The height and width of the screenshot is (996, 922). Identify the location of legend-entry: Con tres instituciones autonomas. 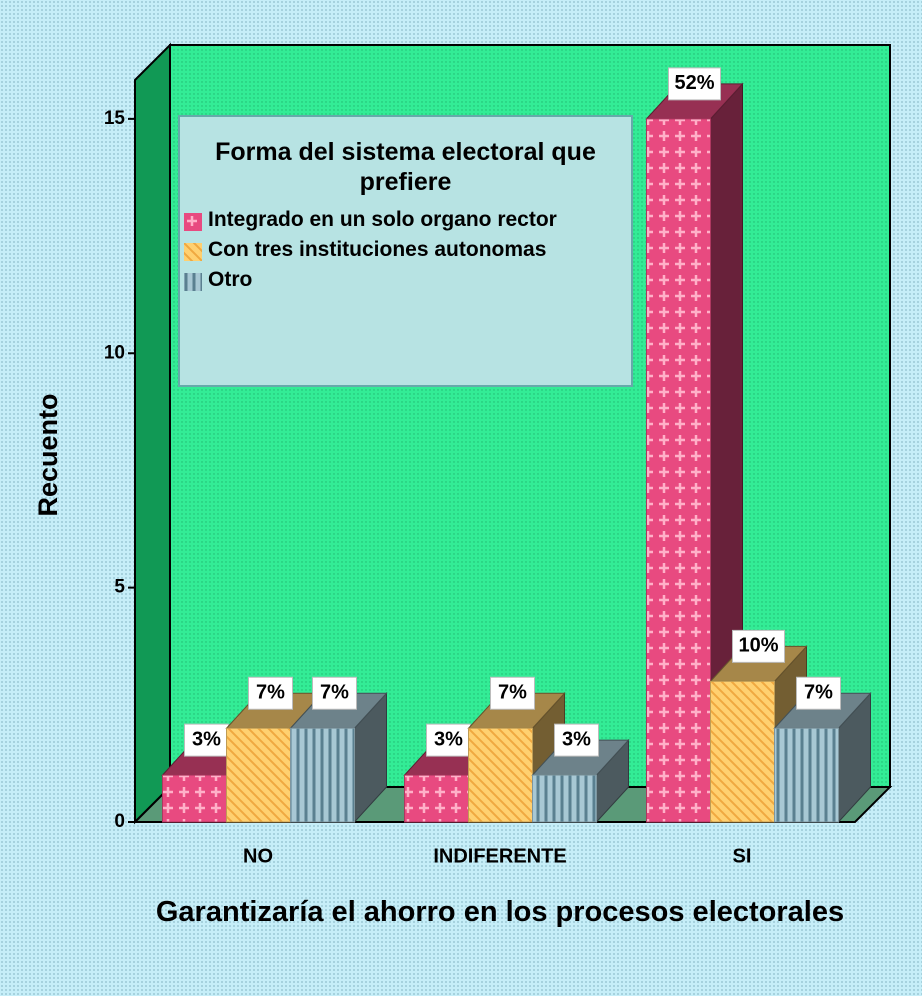
(384, 250).